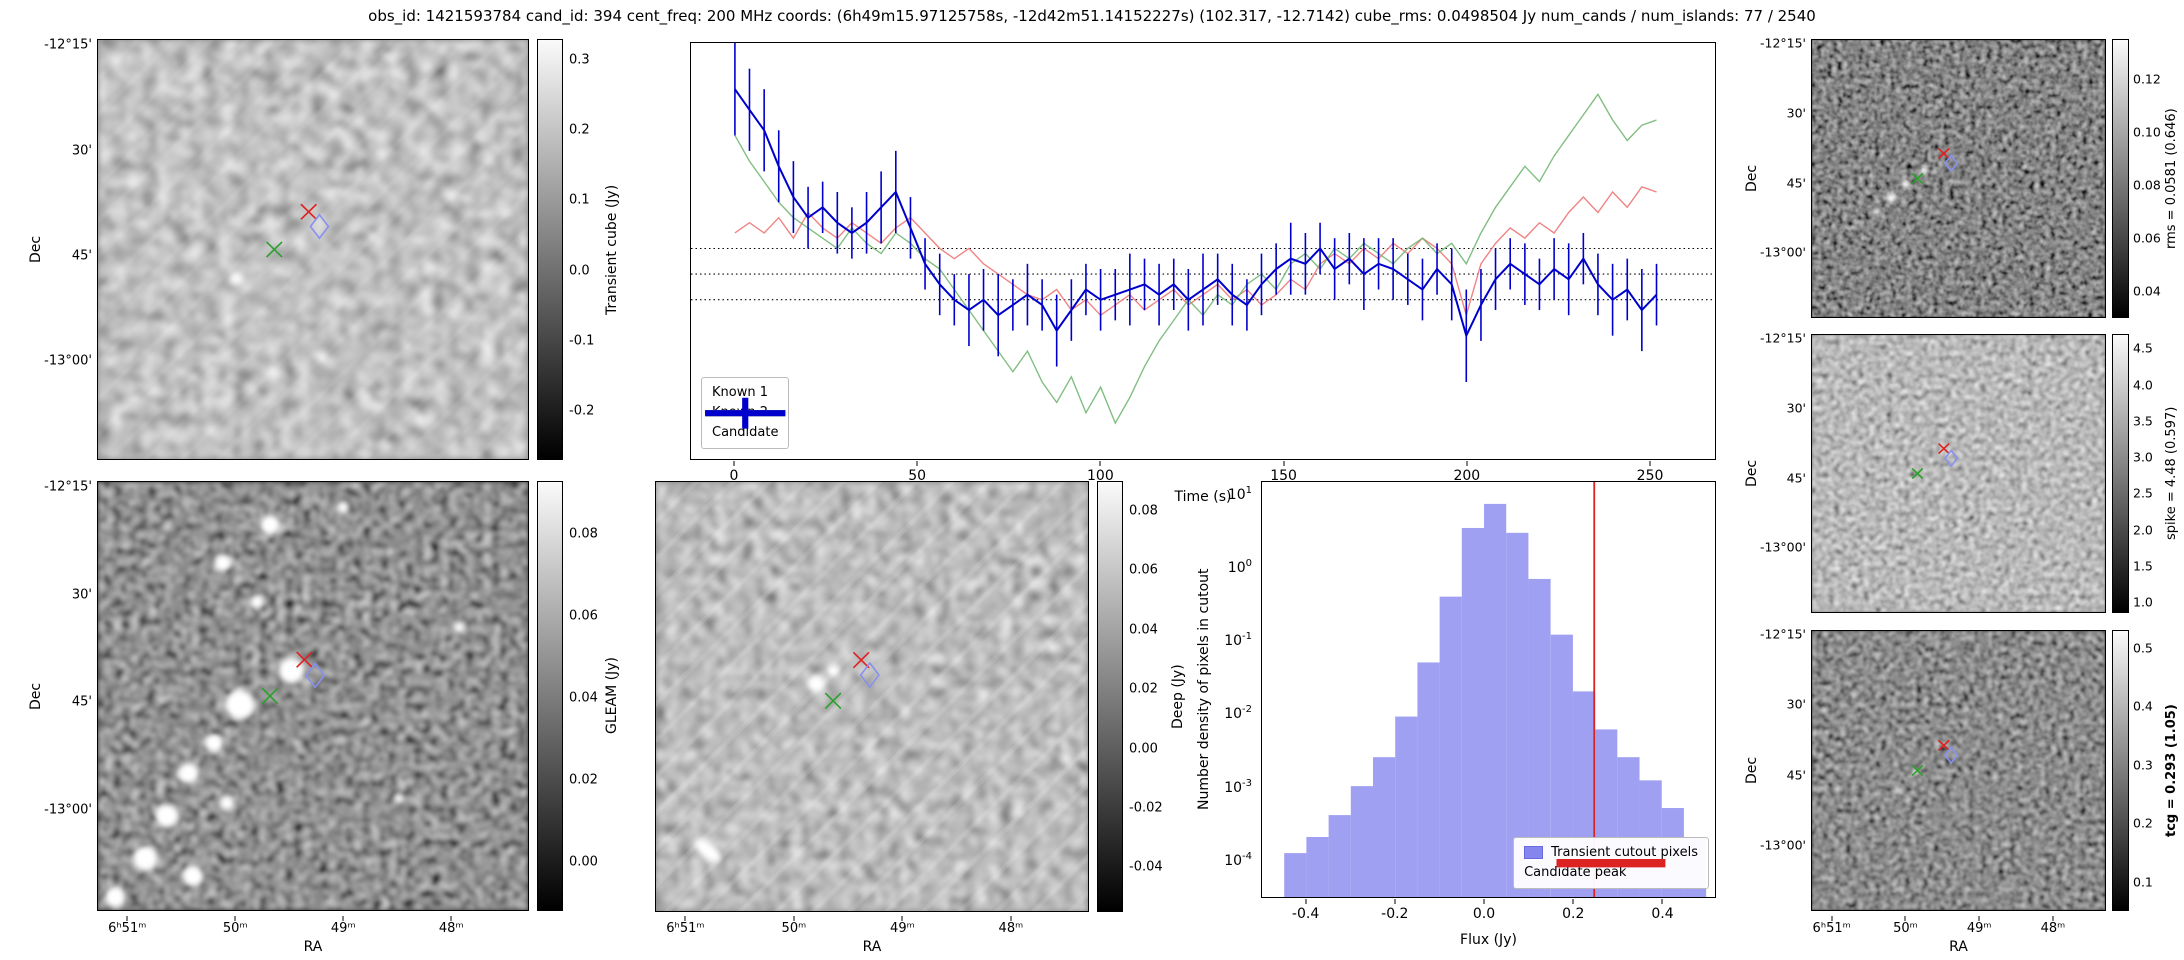  I want to click on deep-colorbar-ticks: 0.08 0.06 0.04 0.02 0.00 -0.02 -0.04, so click(1149, 696).